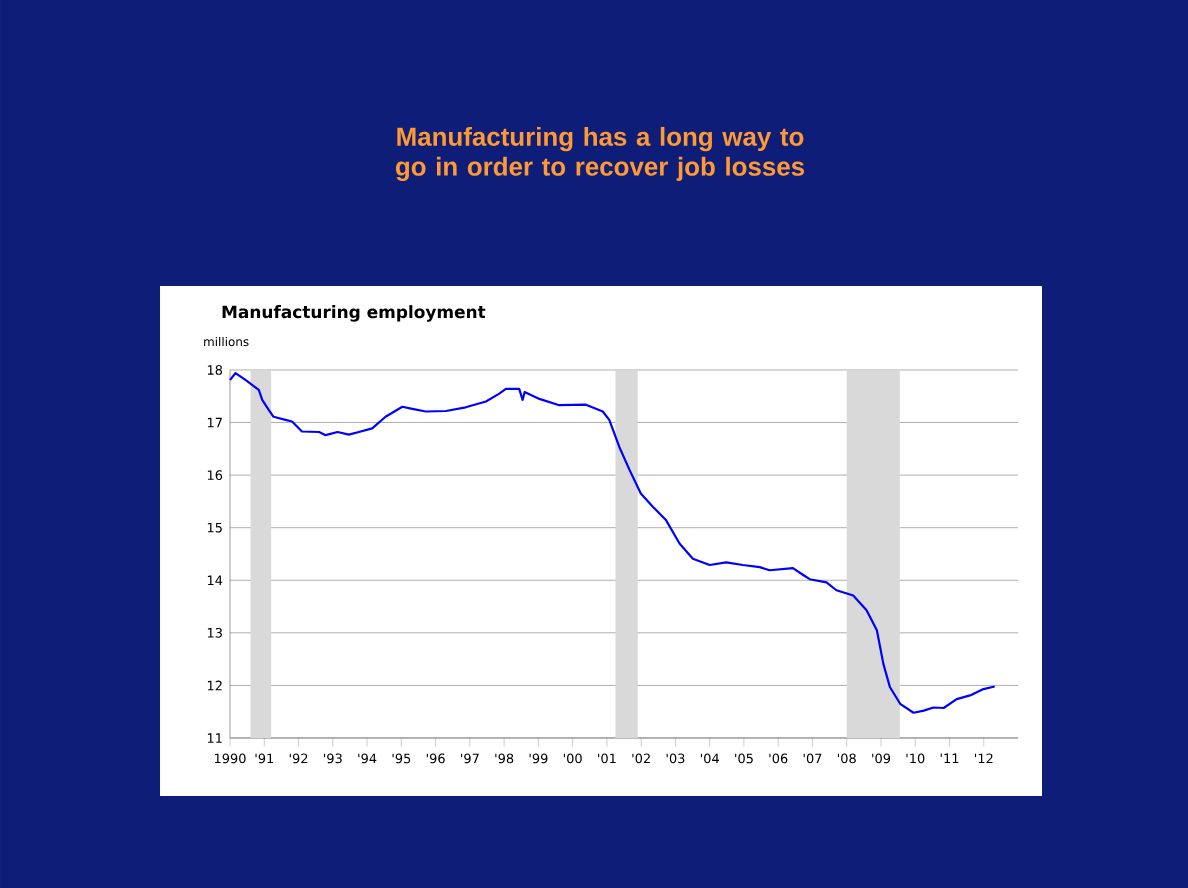 This screenshot has width=1188, height=888. What do you see at coordinates (354, 313) in the screenshot?
I see `chart-subtitle: Manufacturing employment` at bounding box center [354, 313].